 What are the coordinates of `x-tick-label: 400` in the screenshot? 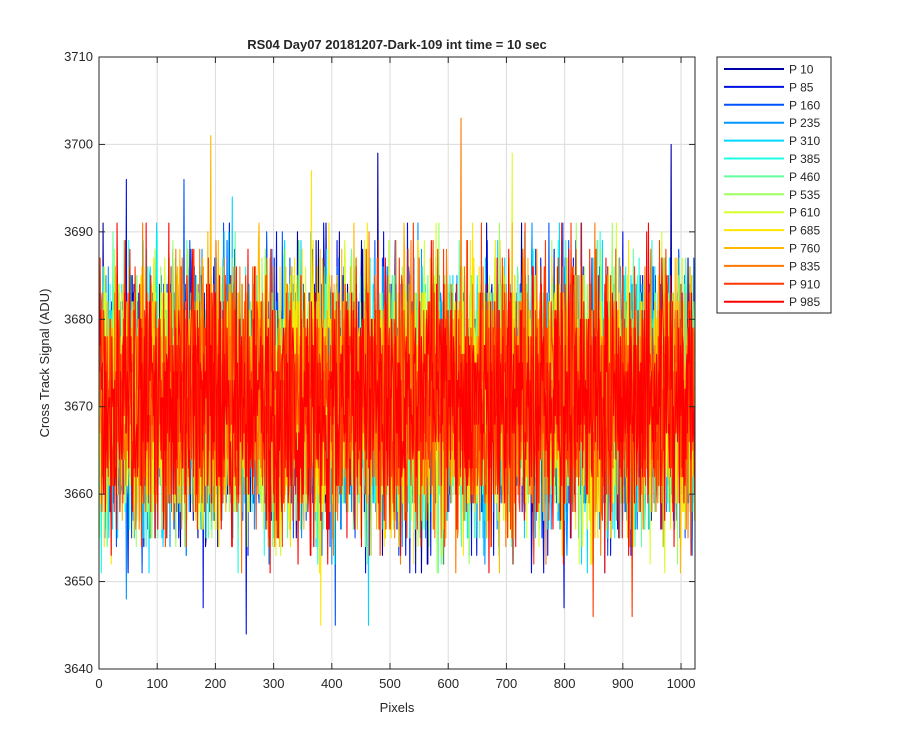 It's located at (332, 683).